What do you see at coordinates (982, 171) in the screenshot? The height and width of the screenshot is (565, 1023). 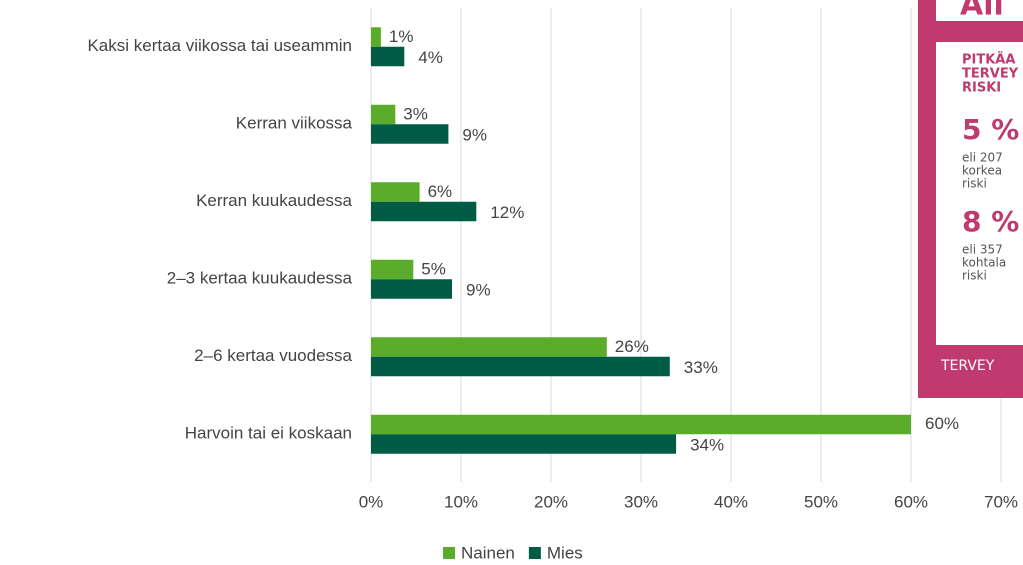 I see `panel-text: korkea` at bounding box center [982, 171].